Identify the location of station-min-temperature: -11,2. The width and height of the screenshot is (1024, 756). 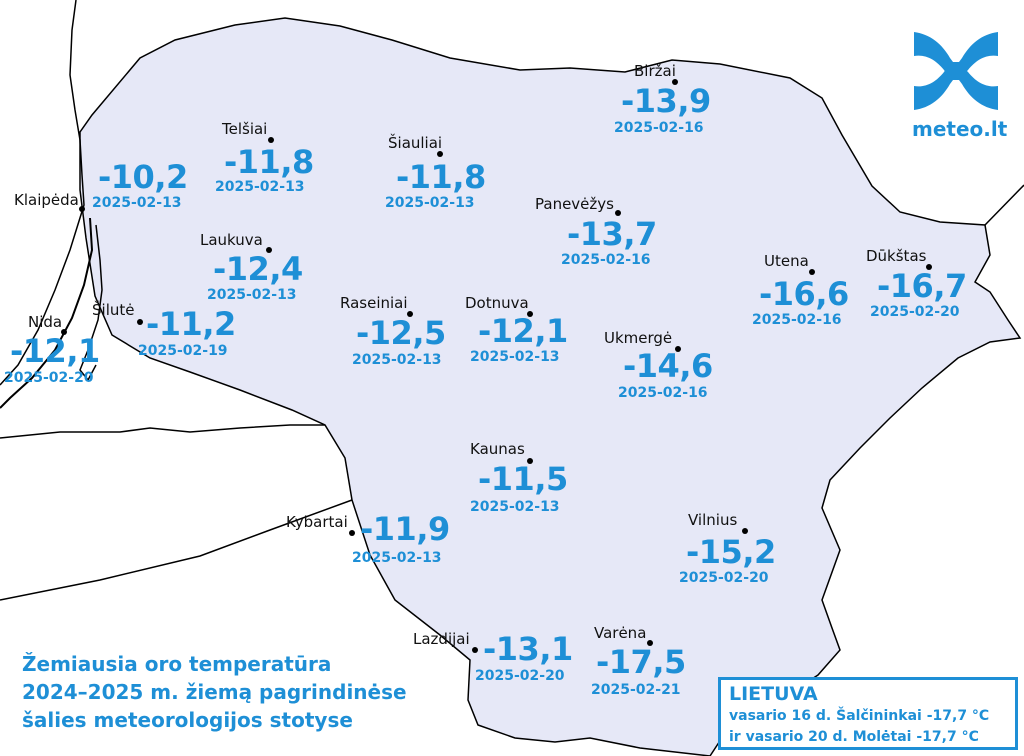
(191, 324).